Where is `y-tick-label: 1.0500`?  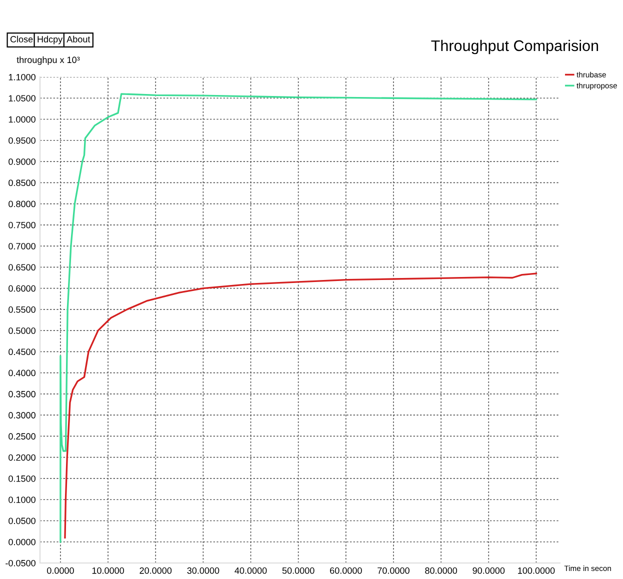
y-tick-label: 1.0500 is located at coordinates (22, 98).